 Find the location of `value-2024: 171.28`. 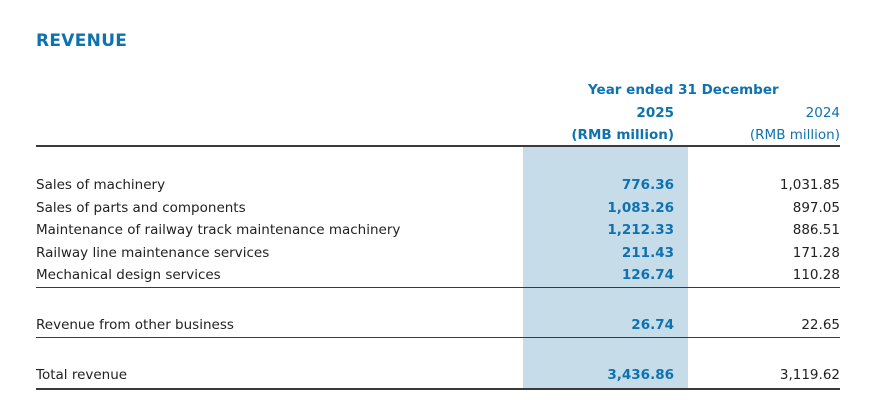

value-2024: 171.28 is located at coordinates (816, 253).